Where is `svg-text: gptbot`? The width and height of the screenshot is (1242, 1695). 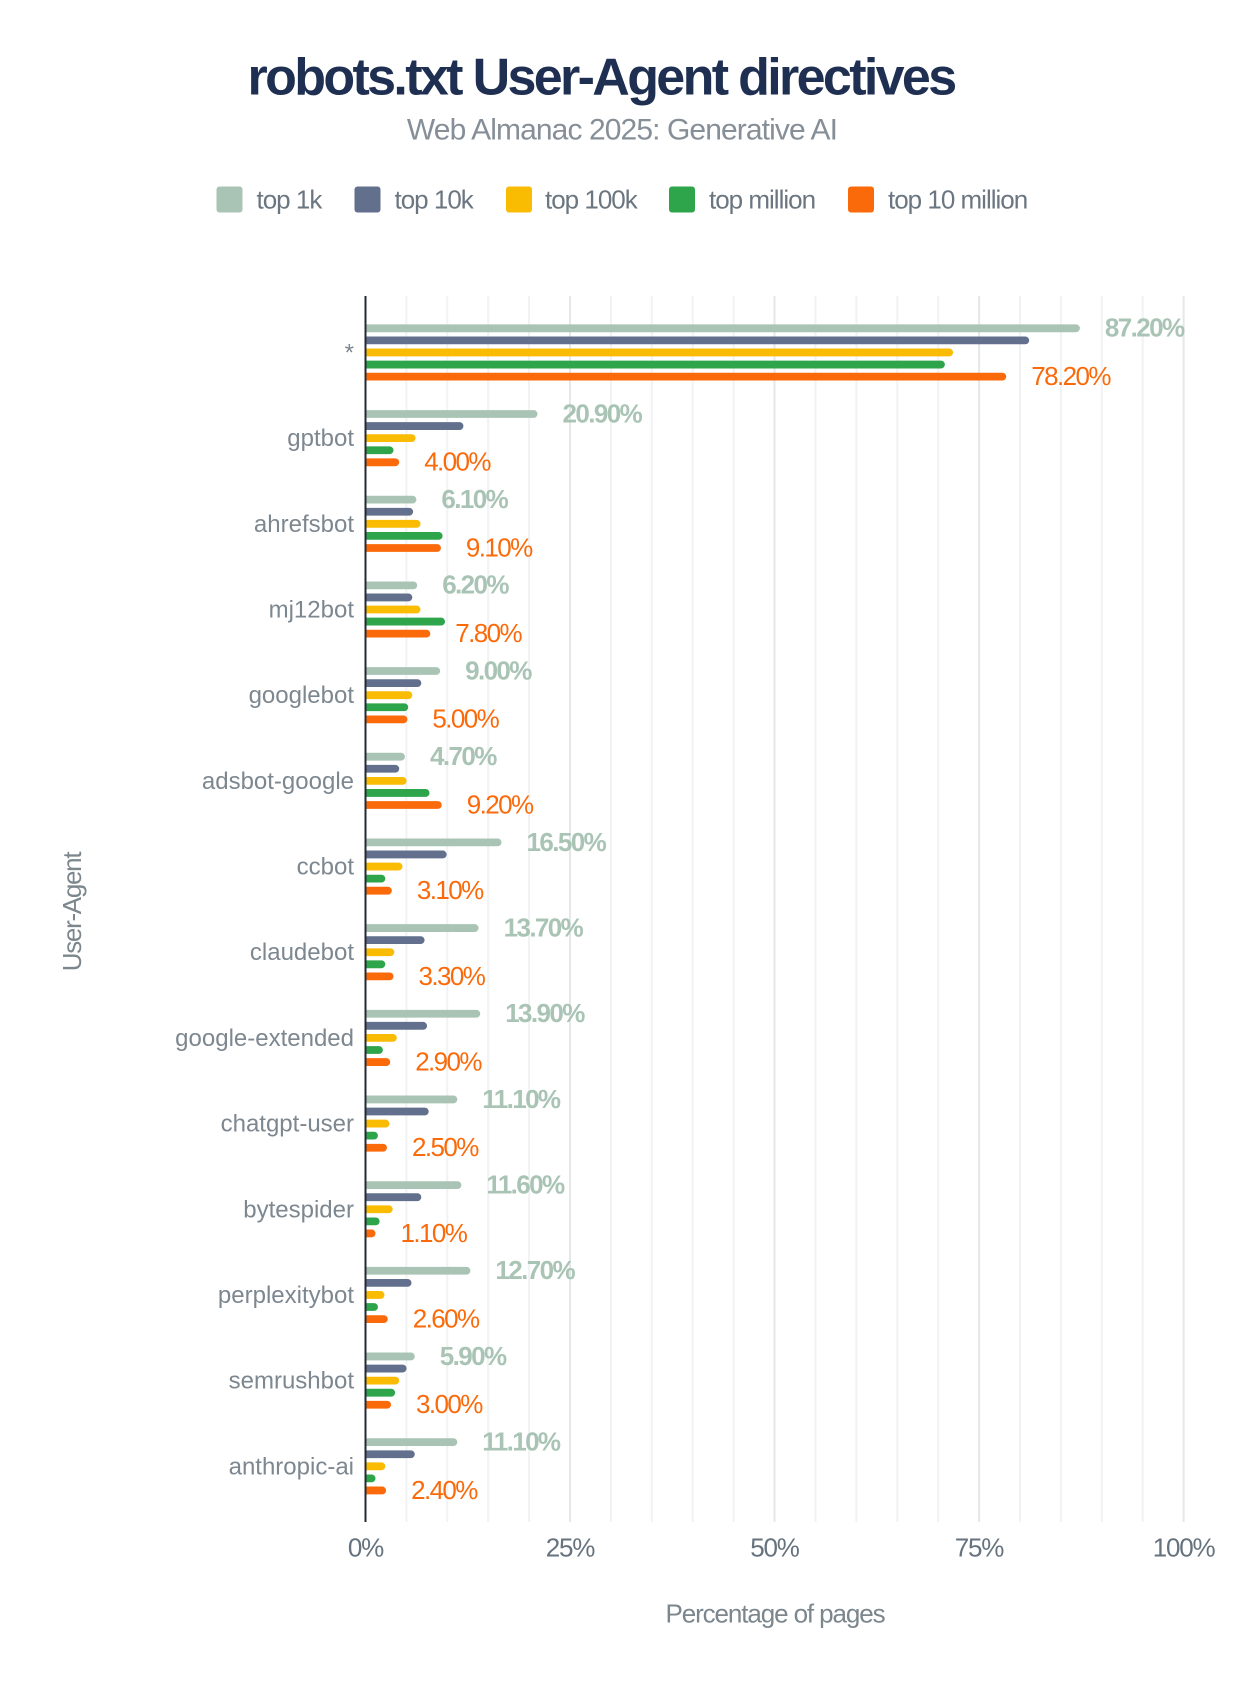 svg-text: gptbot is located at coordinates (320, 438).